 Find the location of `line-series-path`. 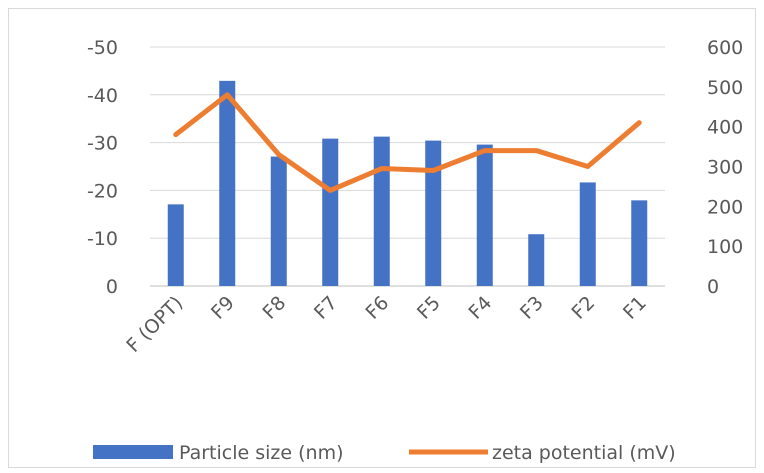

line-series-path is located at coordinates (407, 142).